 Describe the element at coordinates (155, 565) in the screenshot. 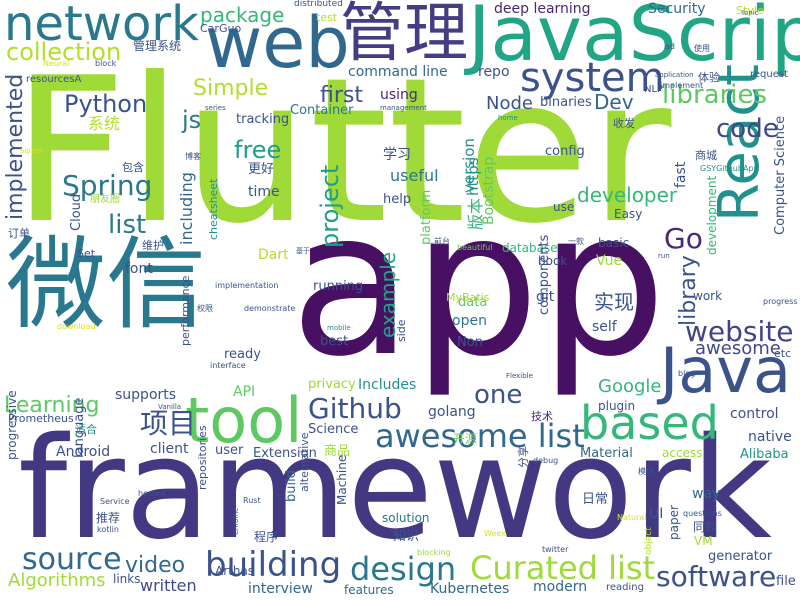

I see `word: video` at that location.